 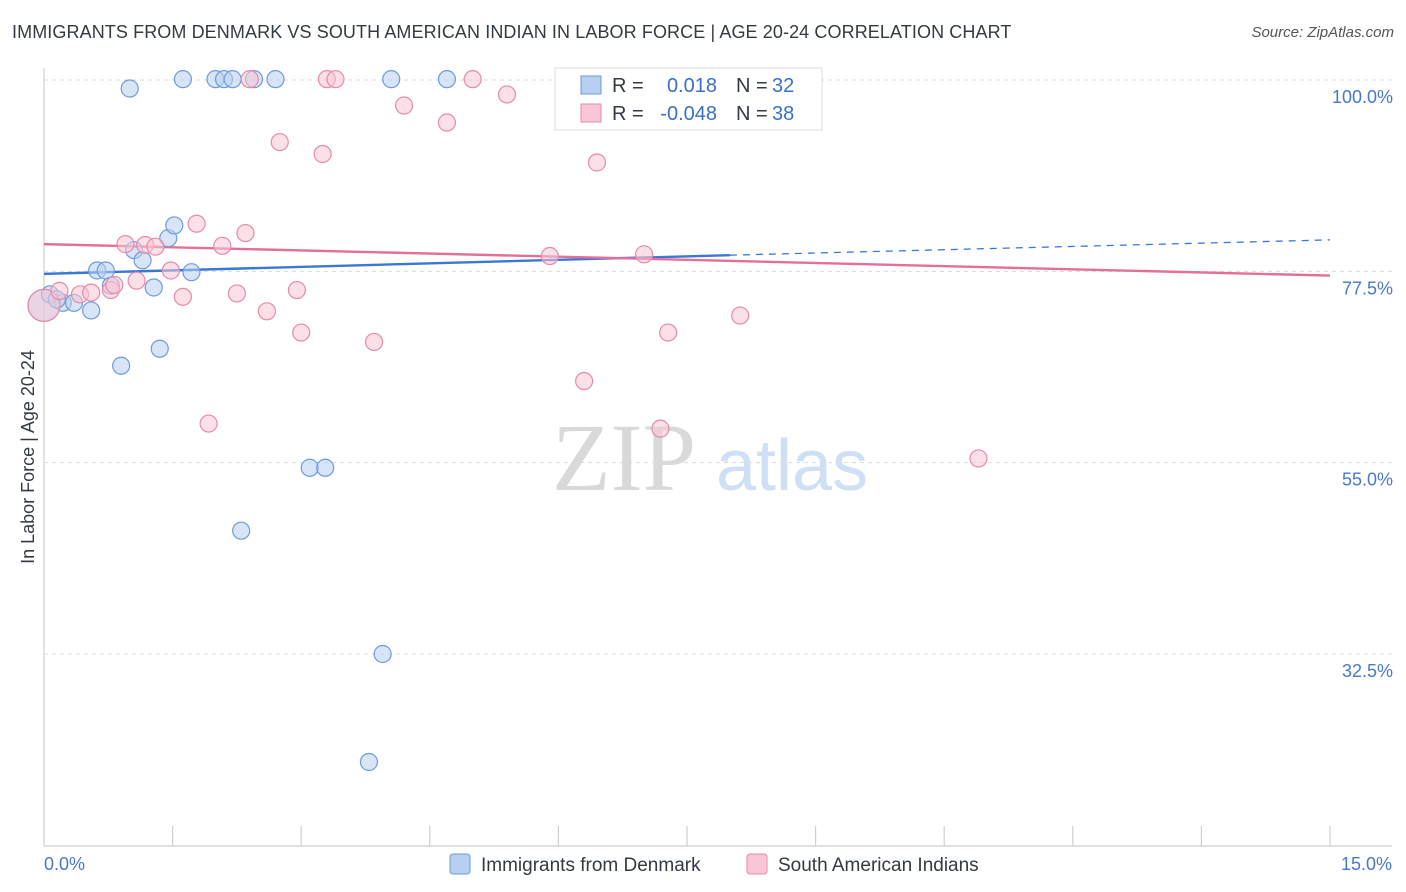 What do you see at coordinates (624, 457) in the screenshot?
I see `watermark-zip: ZIP` at bounding box center [624, 457].